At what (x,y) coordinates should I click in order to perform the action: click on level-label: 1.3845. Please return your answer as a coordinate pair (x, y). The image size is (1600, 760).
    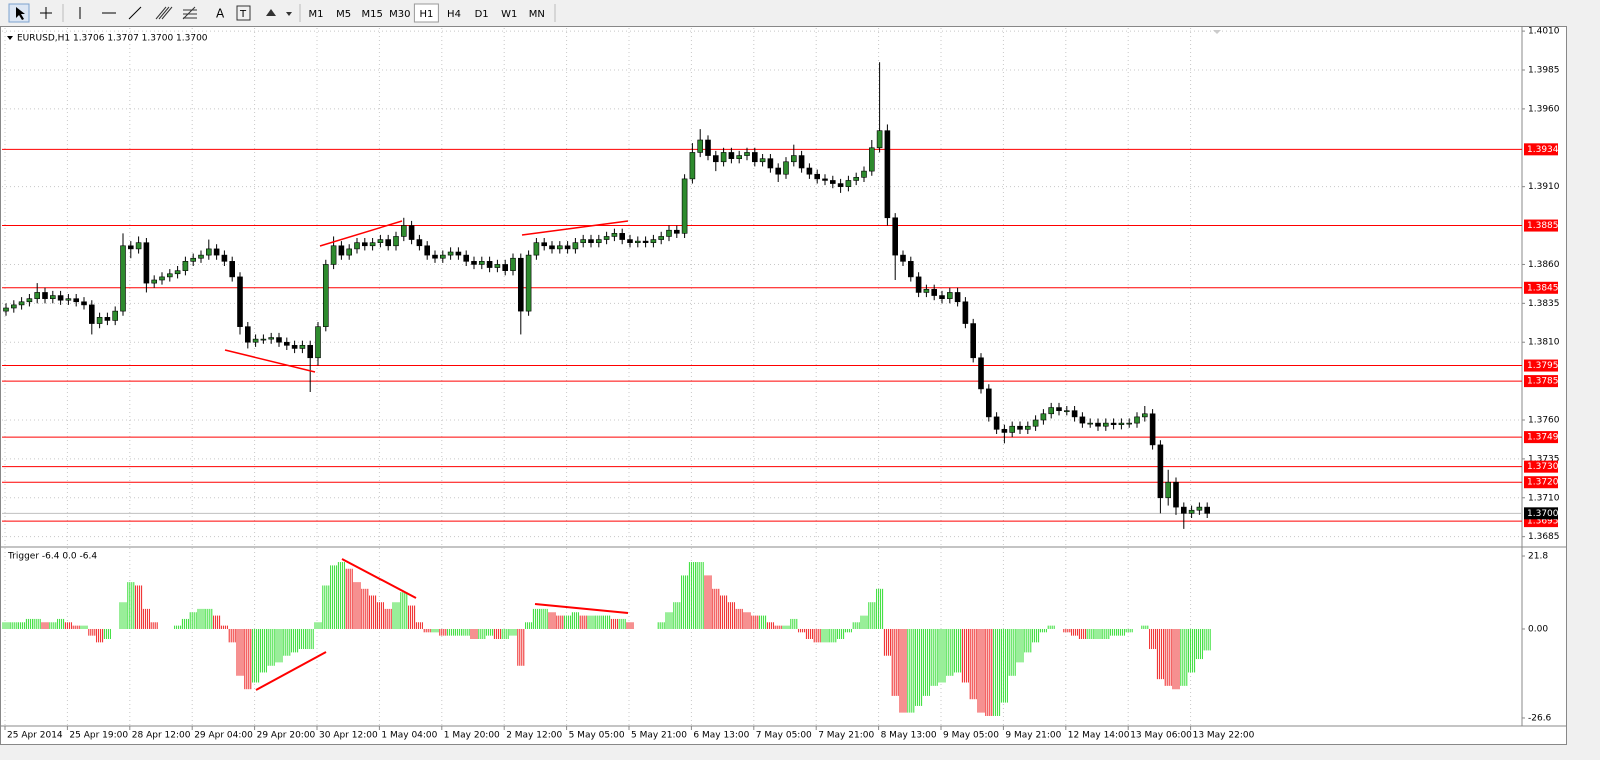
    Looking at the image, I should click on (1543, 288).